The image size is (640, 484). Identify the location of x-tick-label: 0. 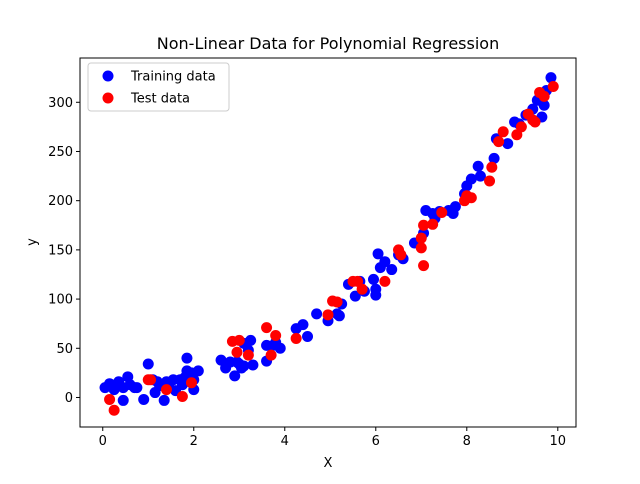
(103, 441).